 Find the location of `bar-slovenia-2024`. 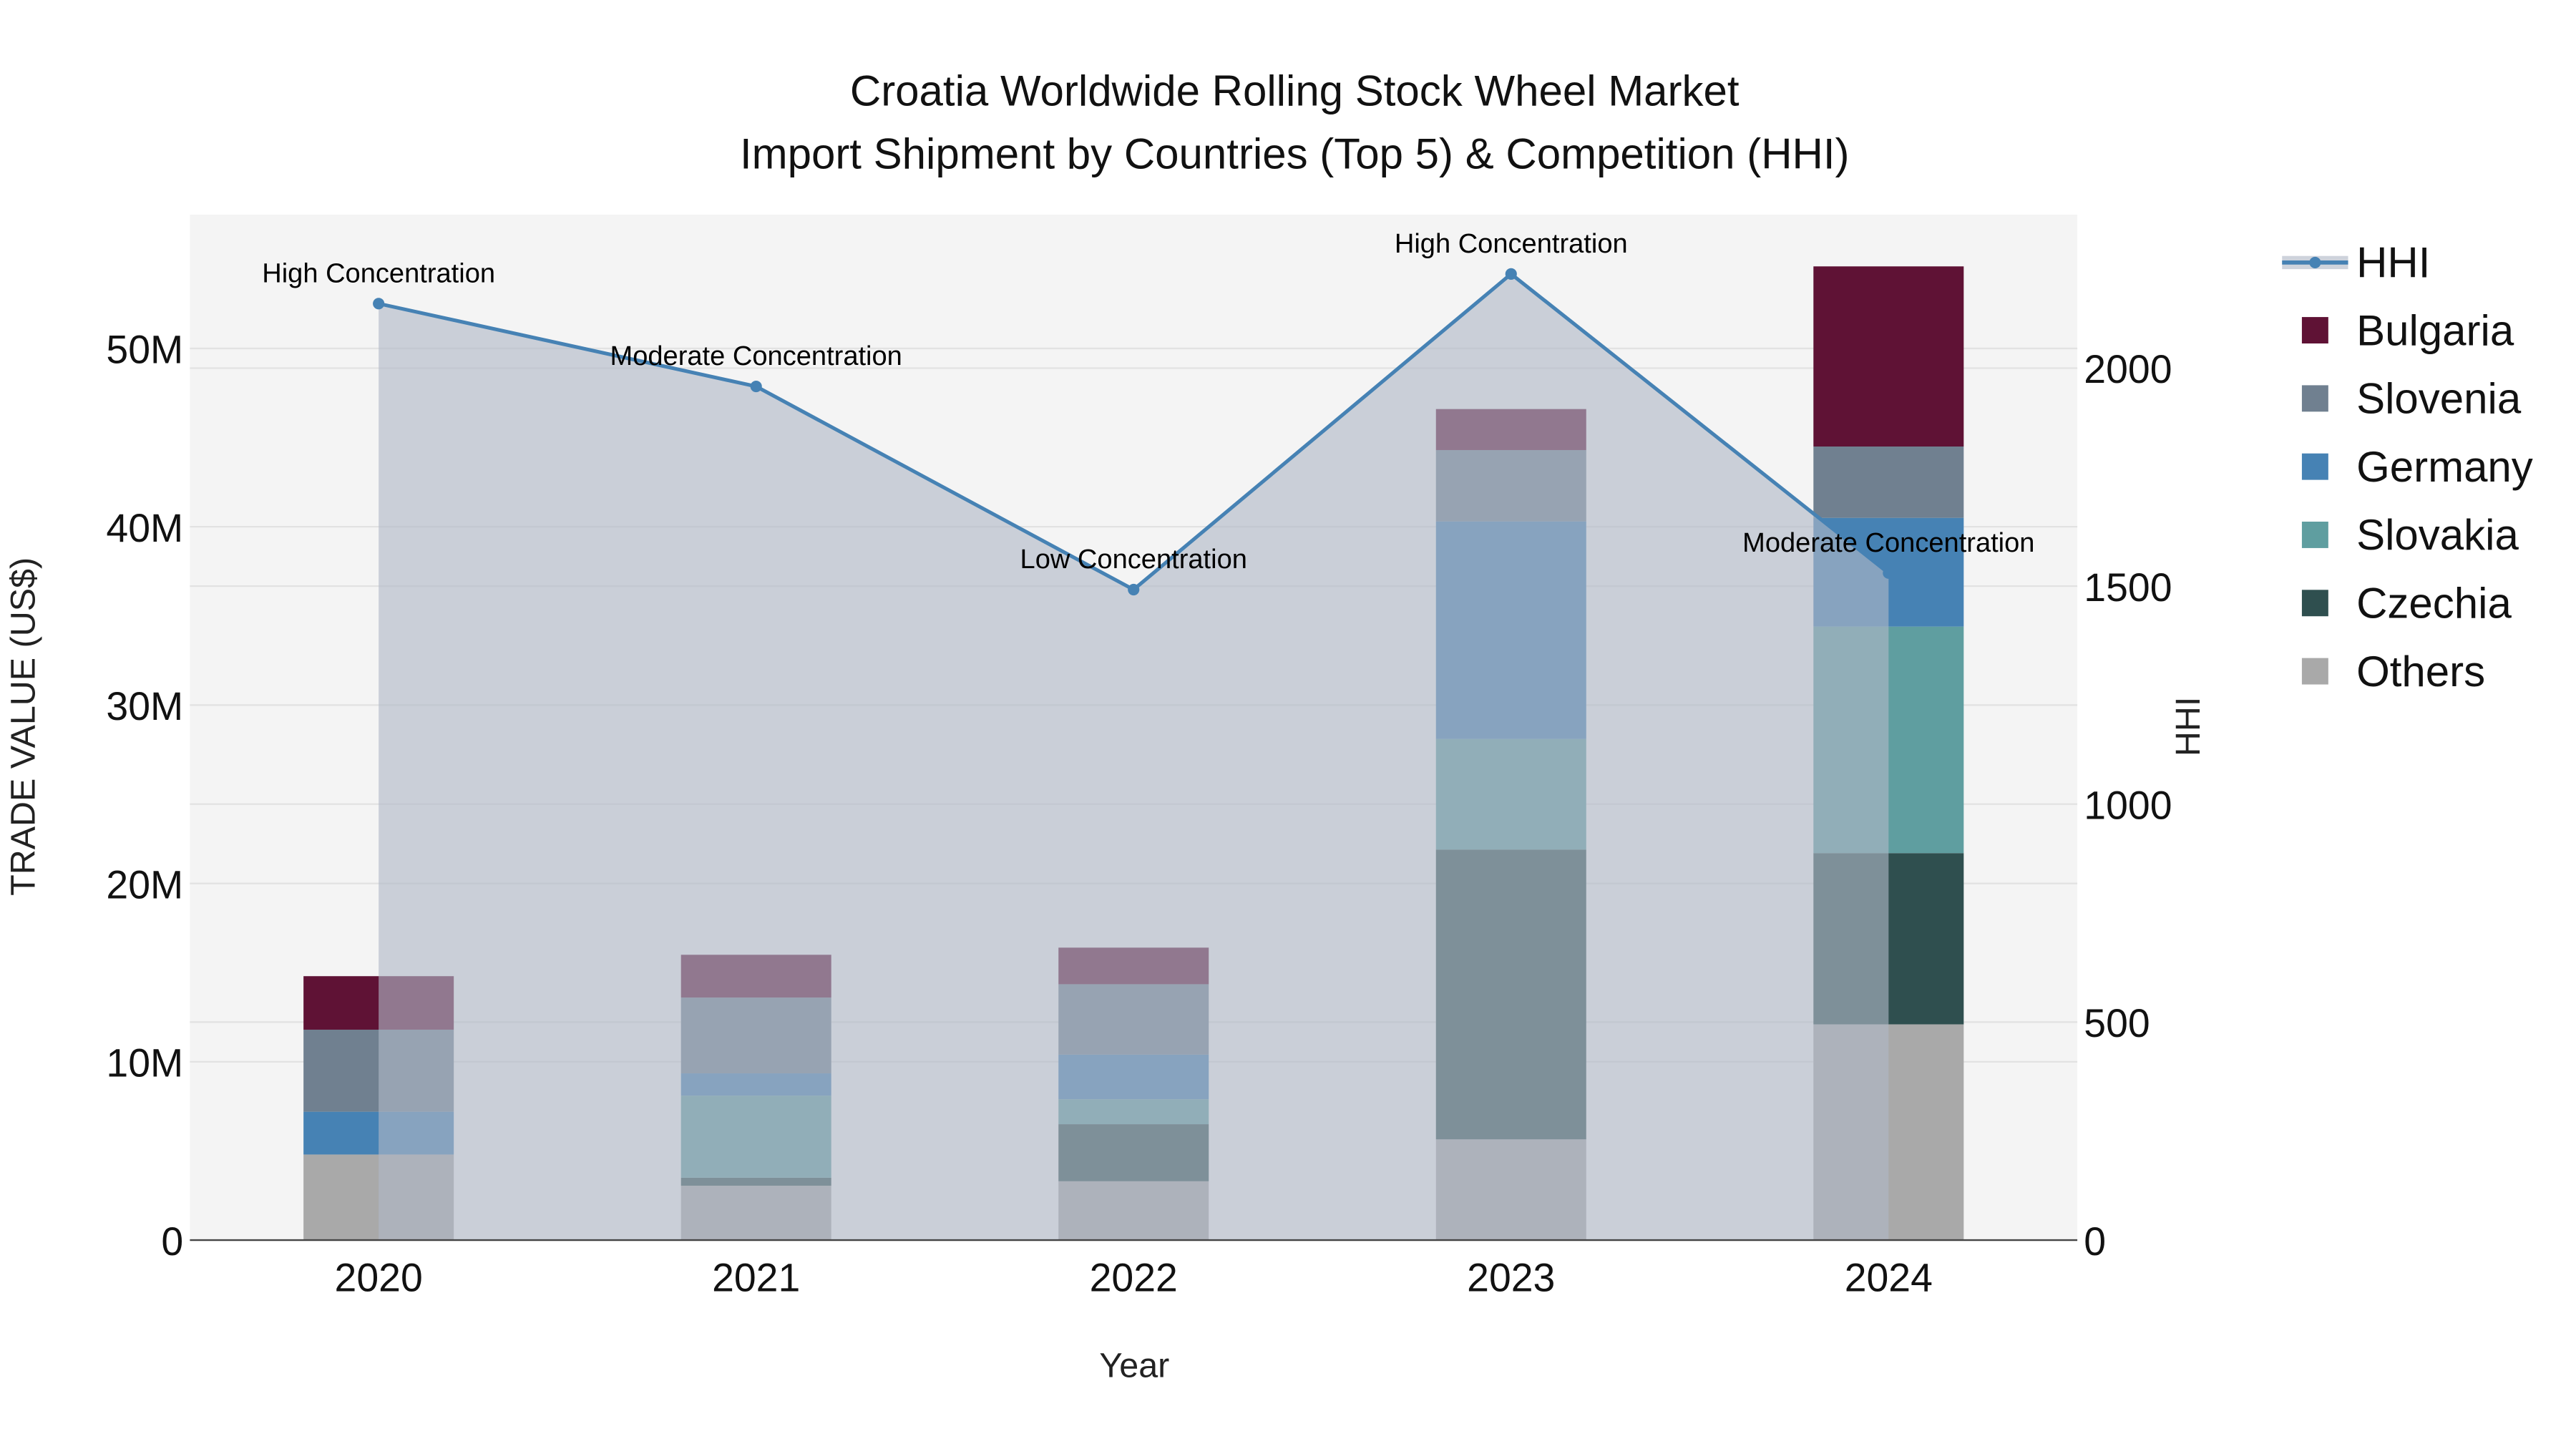

bar-slovenia-2024 is located at coordinates (1888, 482).